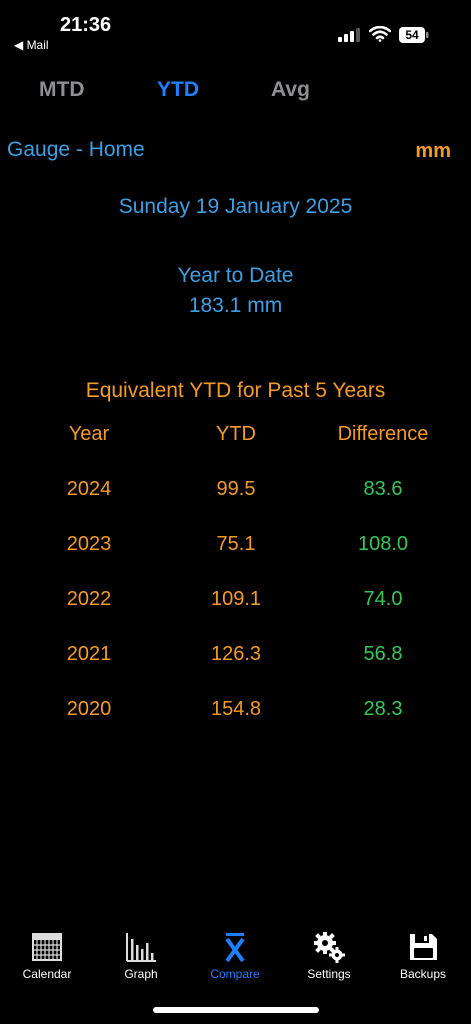 This screenshot has height=1024, width=471. I want to click on gears-icon, so click(329, 947).